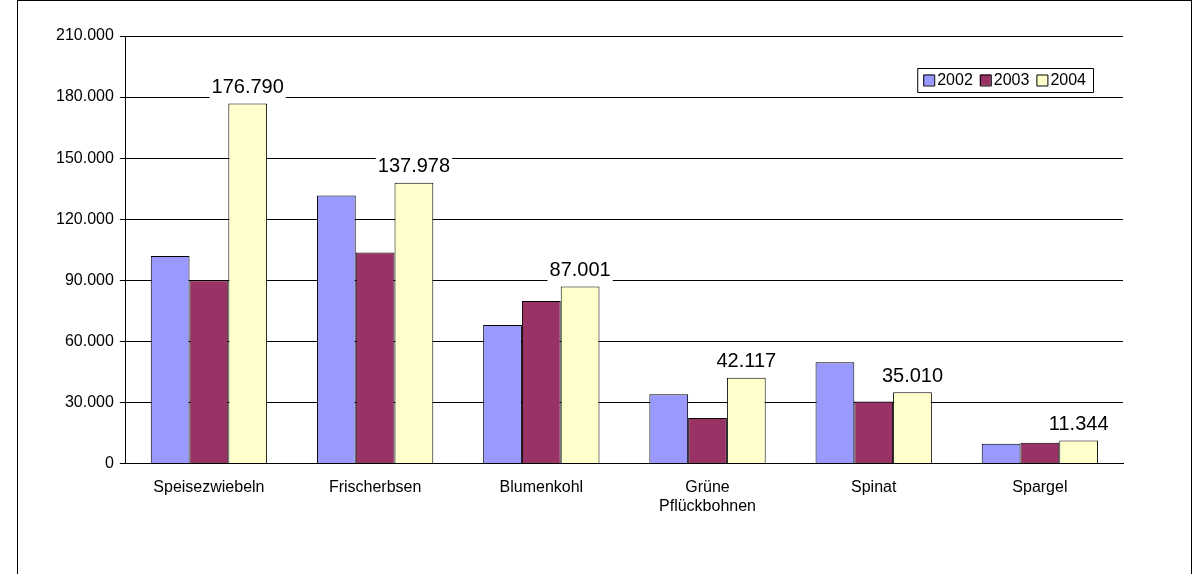 The image size is (1195, 574). I want to click on legend-label: 2002, so click(955, 80).